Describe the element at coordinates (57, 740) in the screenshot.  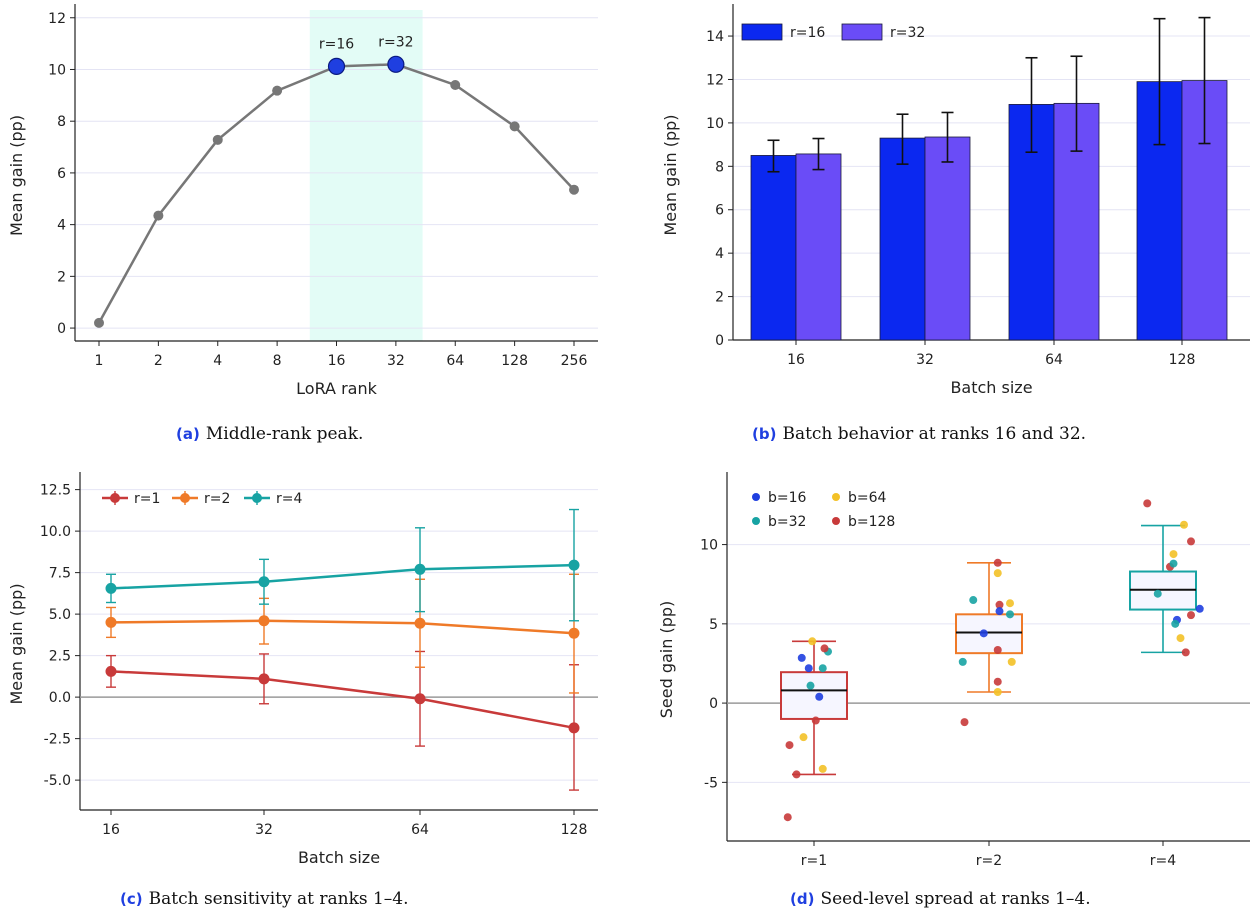
I see `y-tick-label: -2.5` at that location.